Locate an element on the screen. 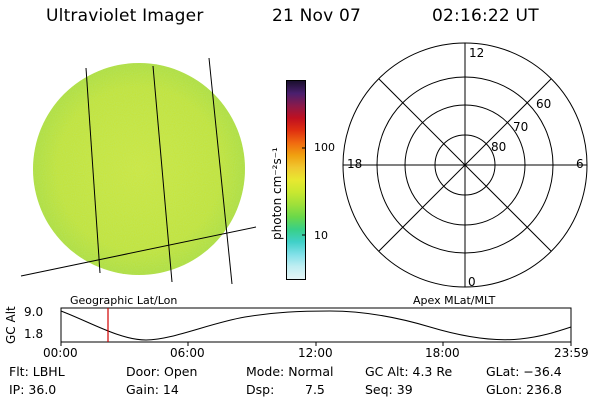 The width and height of the screenshot is (600, 400). info-seq: Seq: 39 is located at coordinates (389, 389).